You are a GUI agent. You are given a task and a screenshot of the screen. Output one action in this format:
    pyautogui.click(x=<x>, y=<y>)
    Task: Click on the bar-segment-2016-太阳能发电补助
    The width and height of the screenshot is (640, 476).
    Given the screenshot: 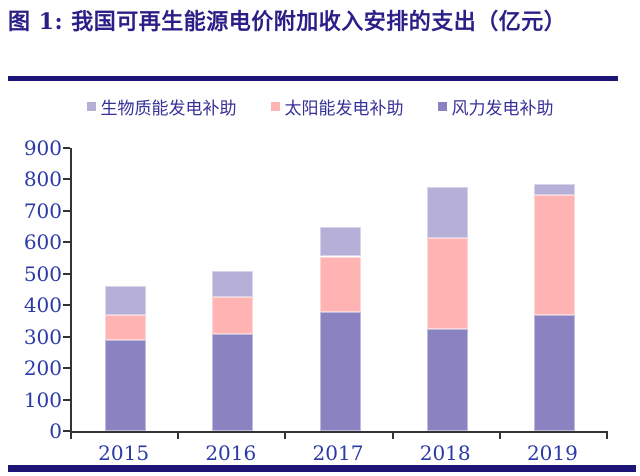 What is the action you would take?
    pyautogui.click(x=233, y=315)
    